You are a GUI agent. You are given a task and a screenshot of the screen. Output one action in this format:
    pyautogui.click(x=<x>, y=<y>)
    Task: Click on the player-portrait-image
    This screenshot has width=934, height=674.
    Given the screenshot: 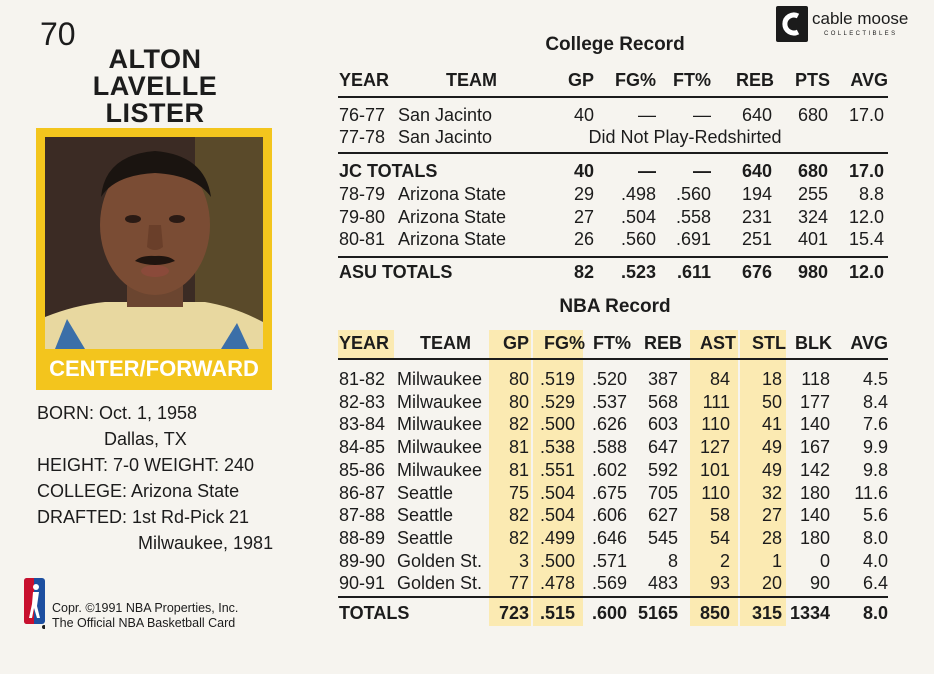 What is the action you would take?
    pyautogui.click(x=154, y=243)
    